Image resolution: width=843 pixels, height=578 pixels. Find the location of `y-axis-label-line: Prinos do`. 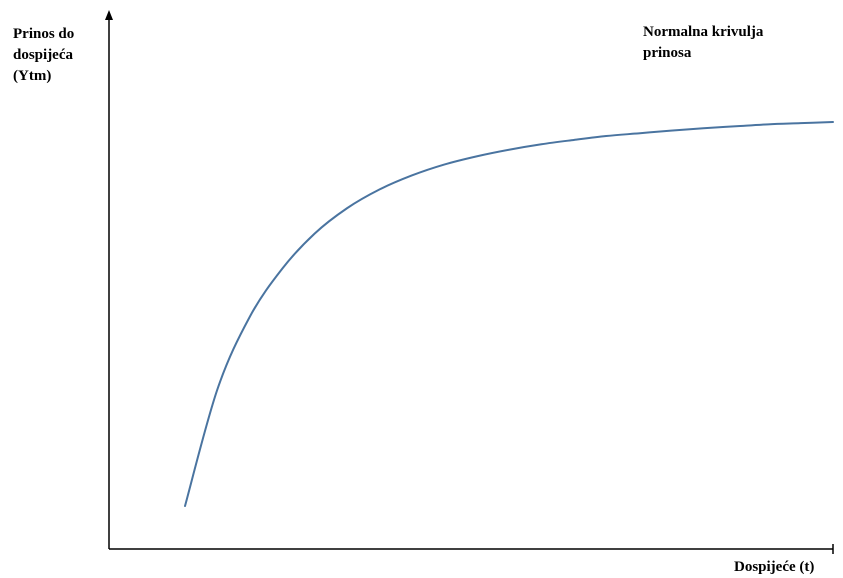

y-axis-label-line: Prinos do is located at coordinates (44, 34).